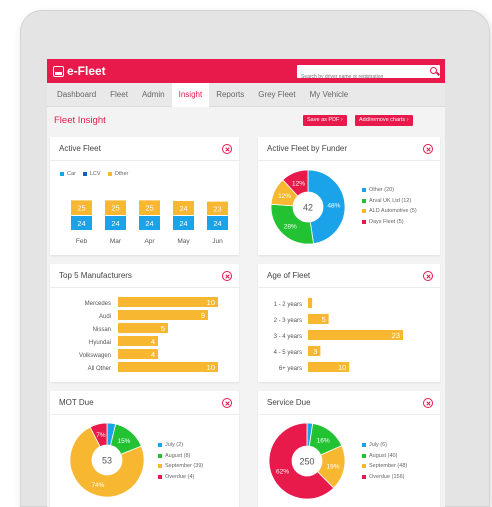 The height and width of the screenshot is (507, 492). Describe the element at coordinates (382, 190) in the screenshot. I see `legend-label: Other (20)` at that location.